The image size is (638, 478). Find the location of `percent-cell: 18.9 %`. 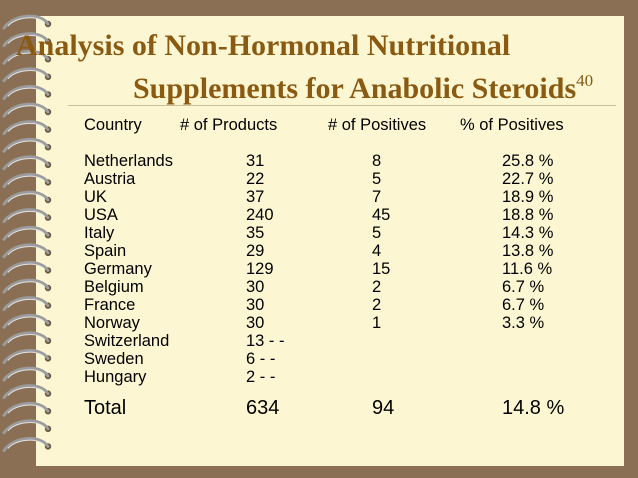

percent-cell: 18.9 % is located at coordinates (528, 197).